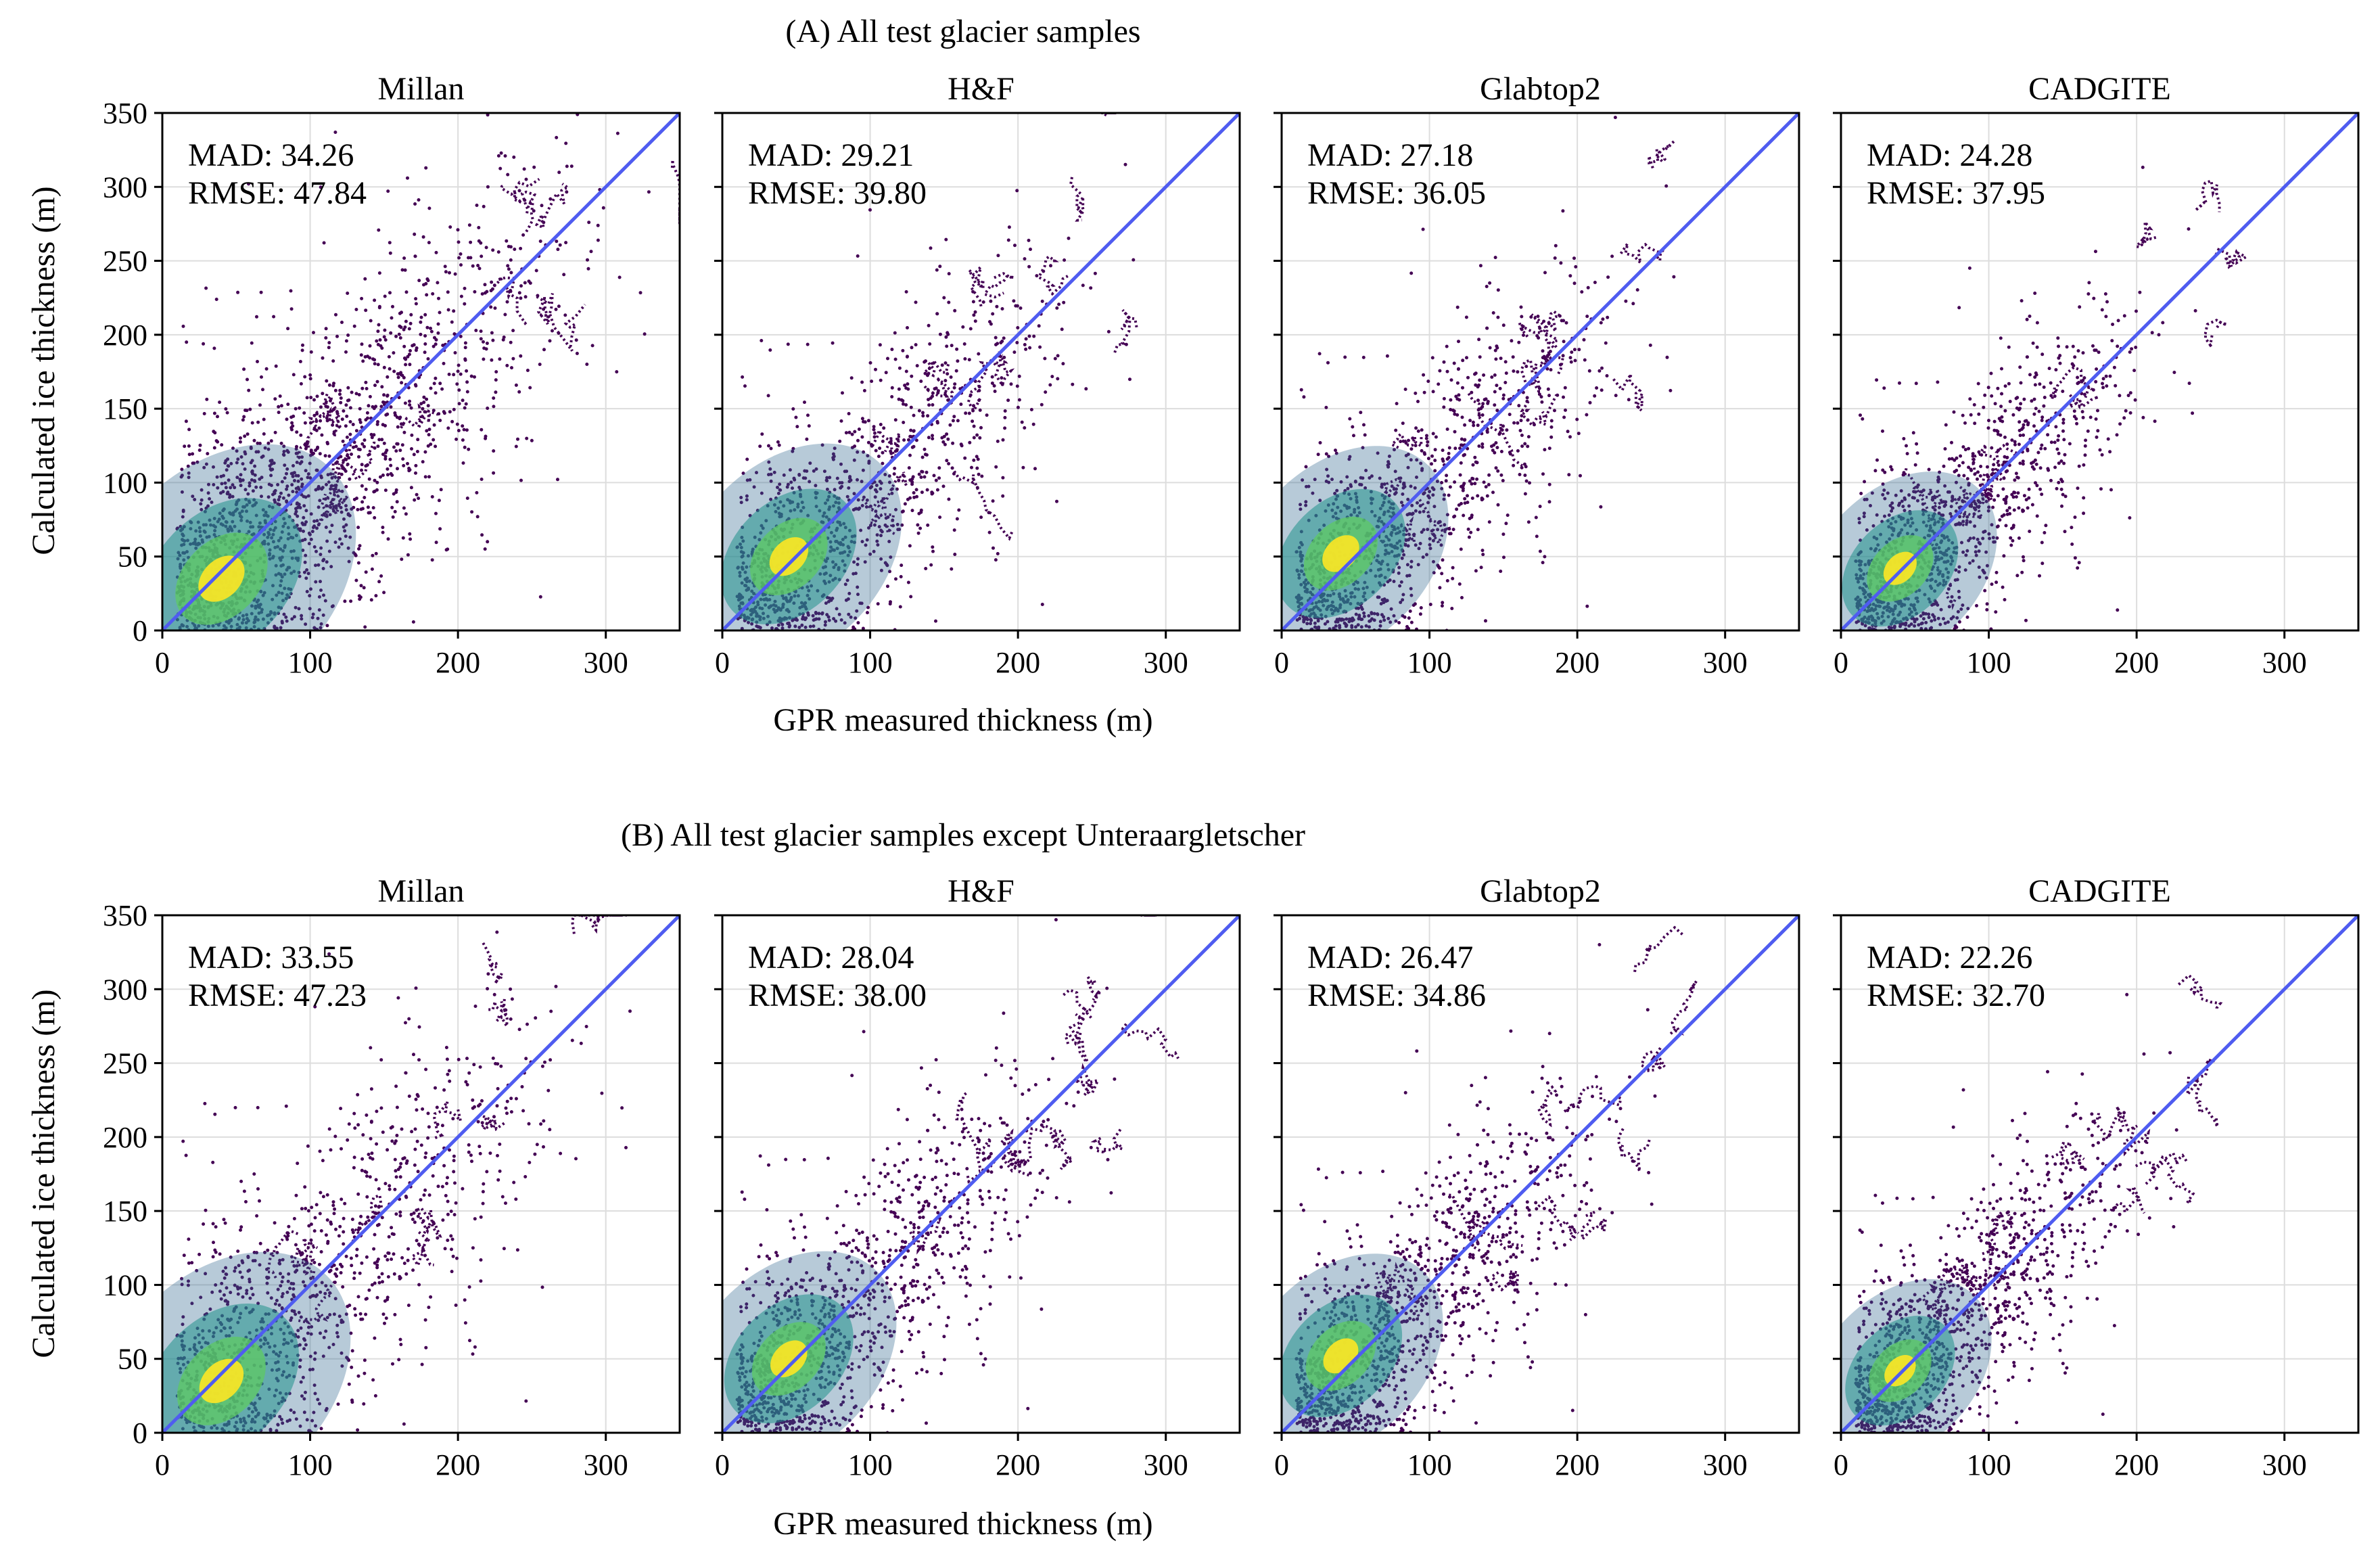 The width and height of the screenshot is (2380, 1564). Describe the element at coordinates (838, 193) in the screenshot. I see `rmse-label: RMSE: 39.80` at that location.